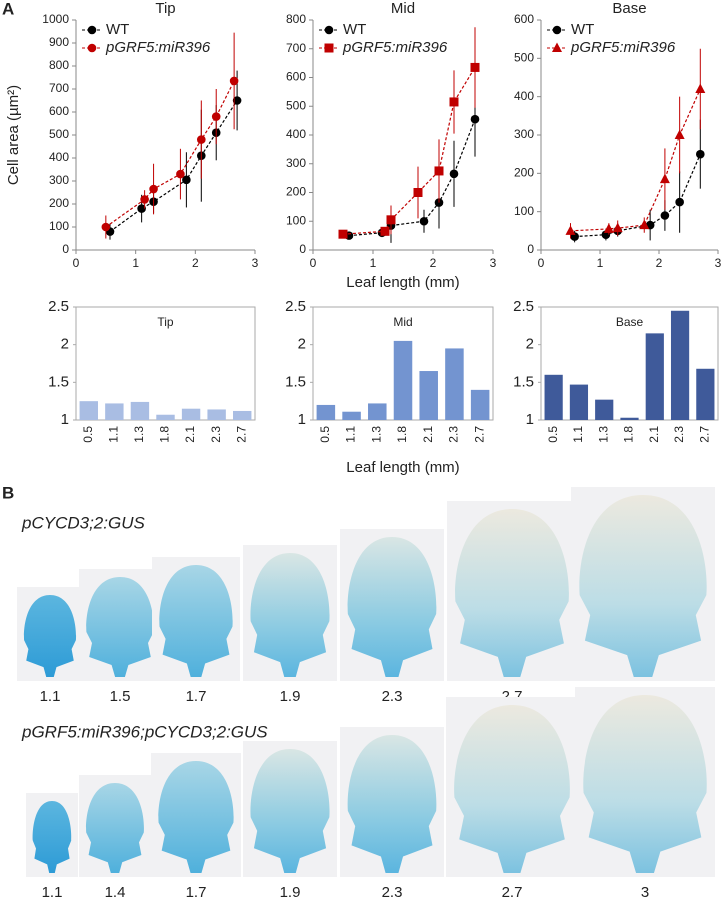 Image resolution: width=722 pixels, height=904 pixels. What do you see at coordinates (83, 522) in the screenshot?
I see `row-title: pCYCD3;2:GUS` at bounding box center [83, 522].